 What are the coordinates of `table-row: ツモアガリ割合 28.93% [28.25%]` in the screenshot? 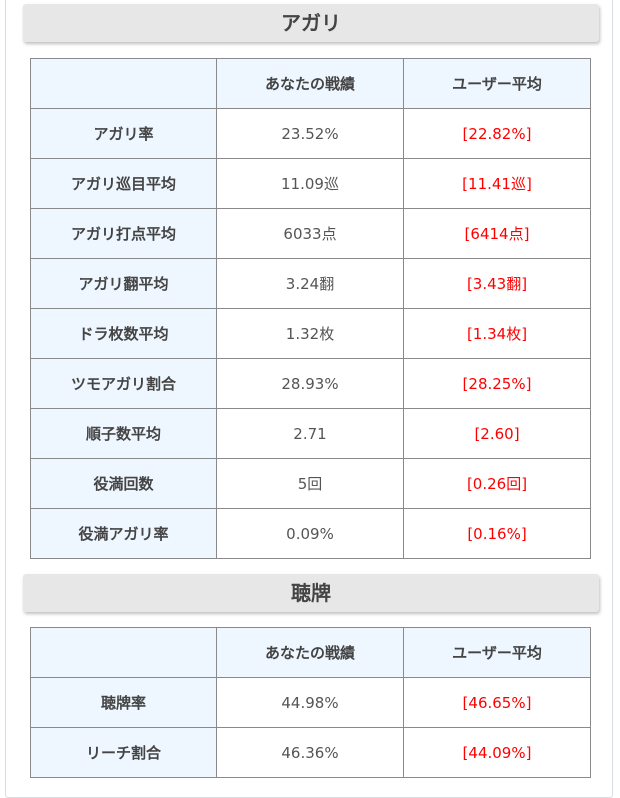 It's located at (310, 383).